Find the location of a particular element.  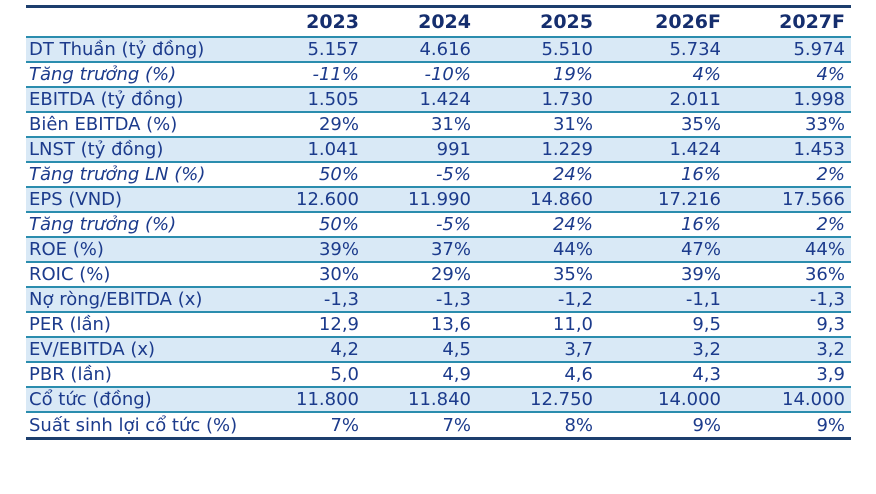

metric-value: 17.216 is located at coordinates (663, 200).